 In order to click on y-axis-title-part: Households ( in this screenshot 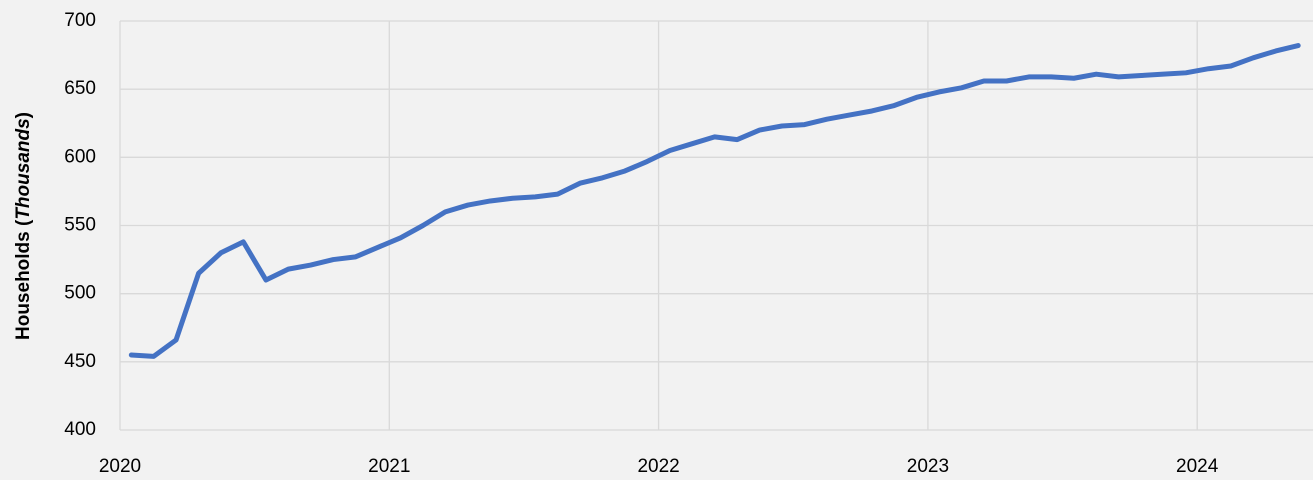, I will do `click(23, 279)`.